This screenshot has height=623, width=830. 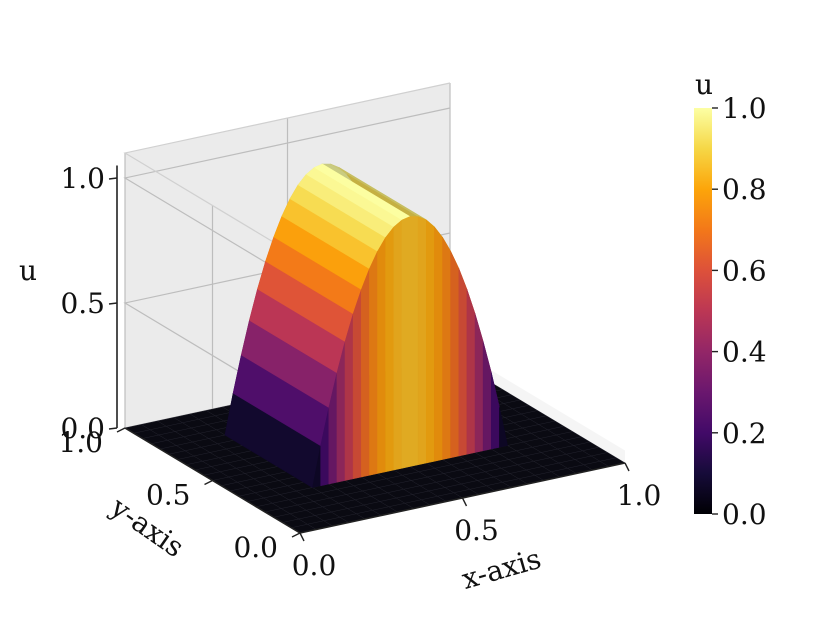 I want to click on colorbar: u 0.0 0.2 0.4 0.6 0.8 1.0, so click(x=730, y=299).